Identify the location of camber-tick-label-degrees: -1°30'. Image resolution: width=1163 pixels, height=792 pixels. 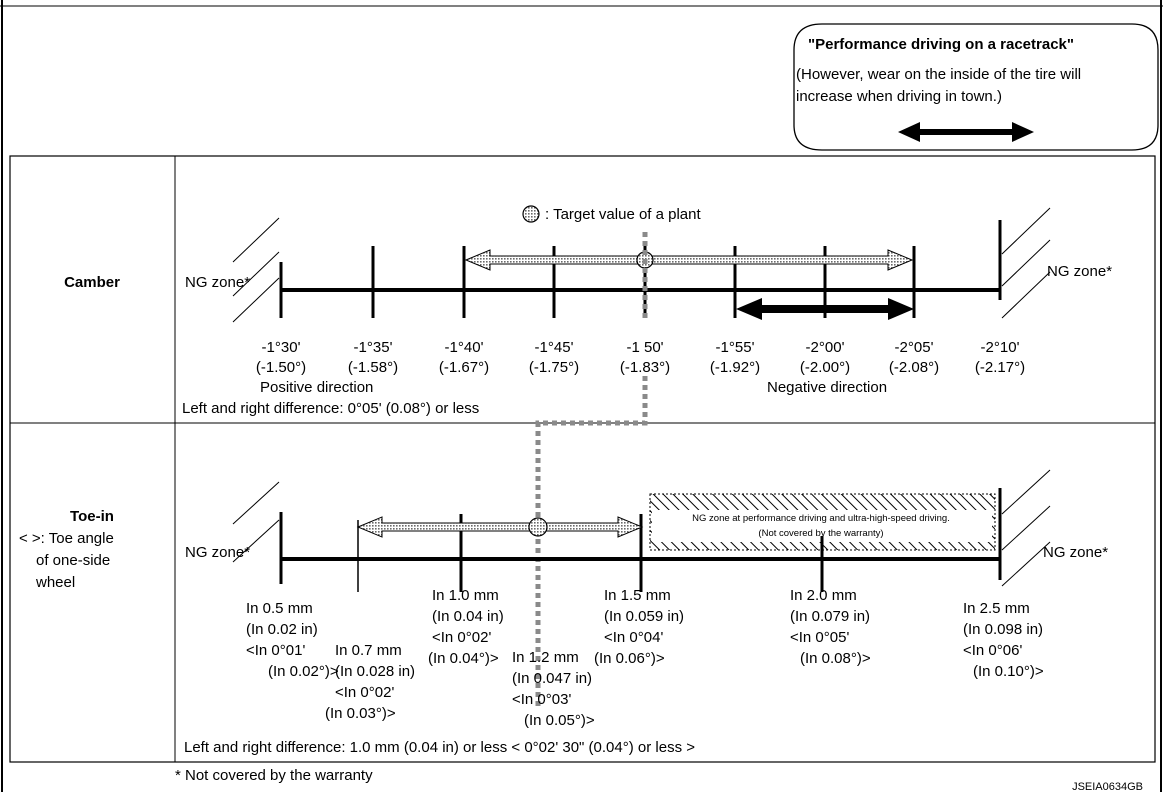
(281, 347).